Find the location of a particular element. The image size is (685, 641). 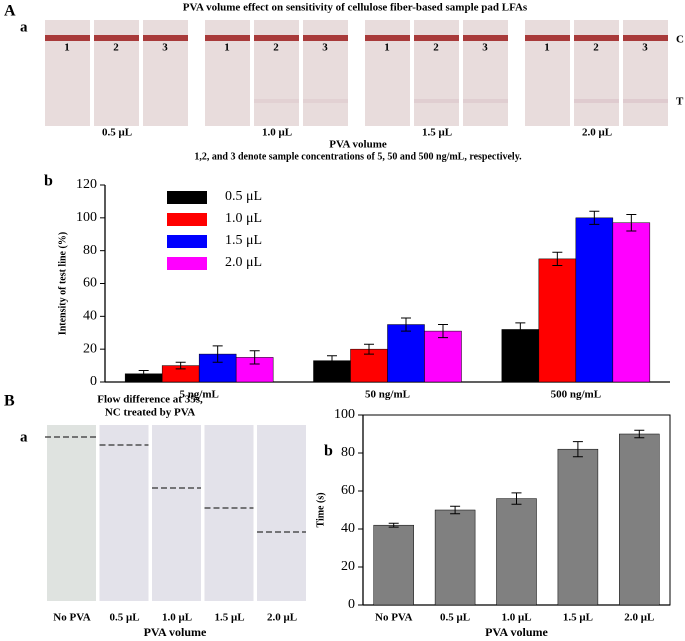

line-label: T is located at coordinates (680, 102).